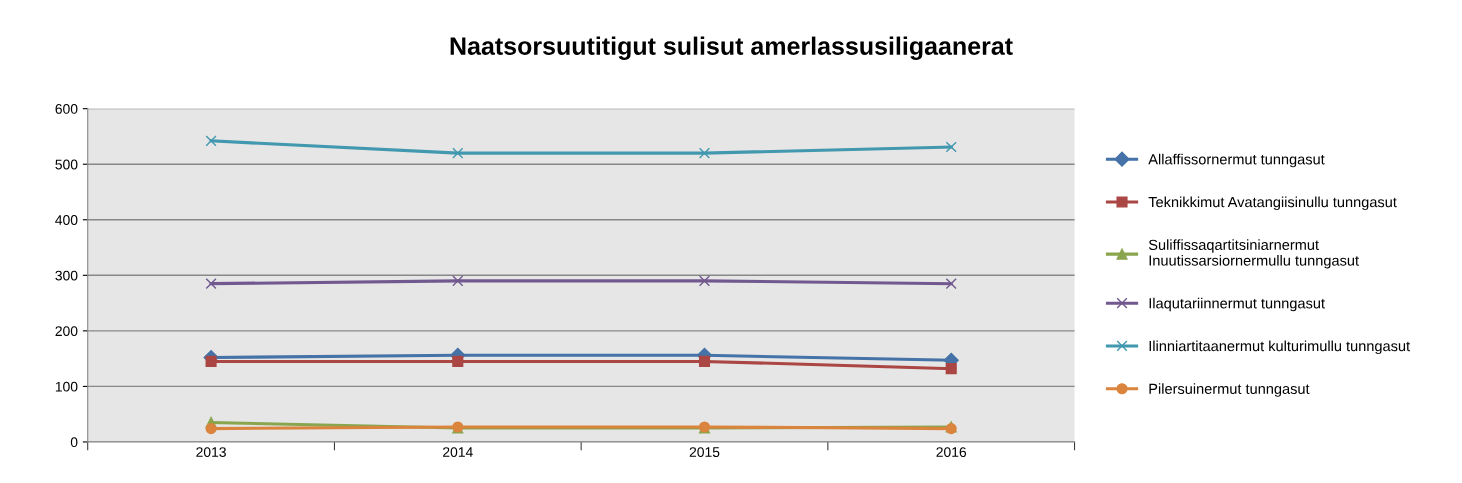 The height and width of the screenshot is (483, 1462). Describe the element at coordinates (458, 452) in the screenshot. I see `x-tick-label: 2014` at that location.